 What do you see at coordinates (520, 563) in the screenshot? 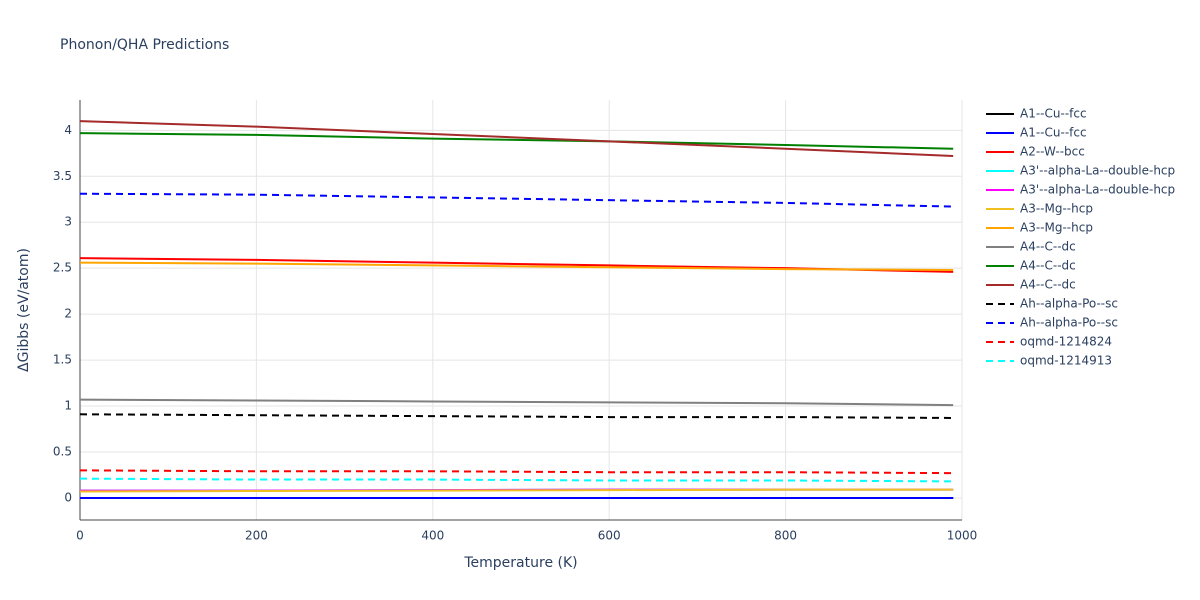
I see `x-axis-title: Temperature (K)` at bounding box center [520, 563].